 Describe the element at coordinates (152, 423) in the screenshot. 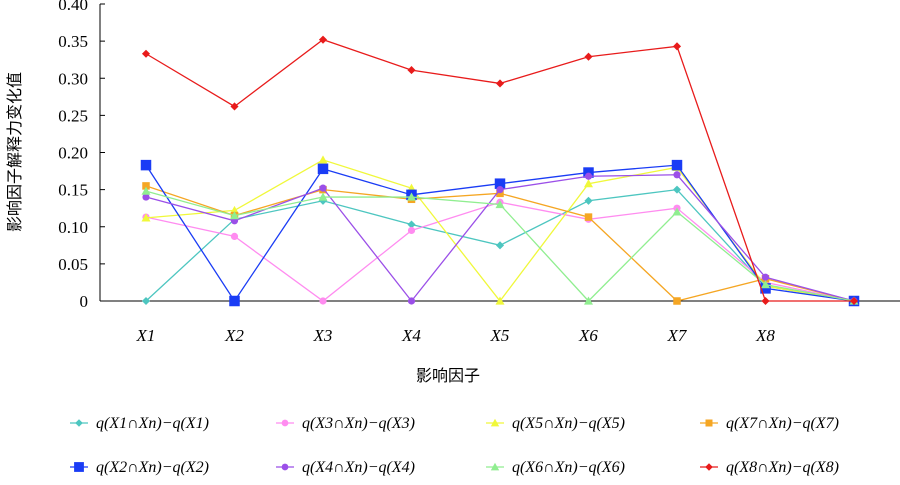

I see `legend-label: q(X1∩Xn)−q(X1)` at that location.